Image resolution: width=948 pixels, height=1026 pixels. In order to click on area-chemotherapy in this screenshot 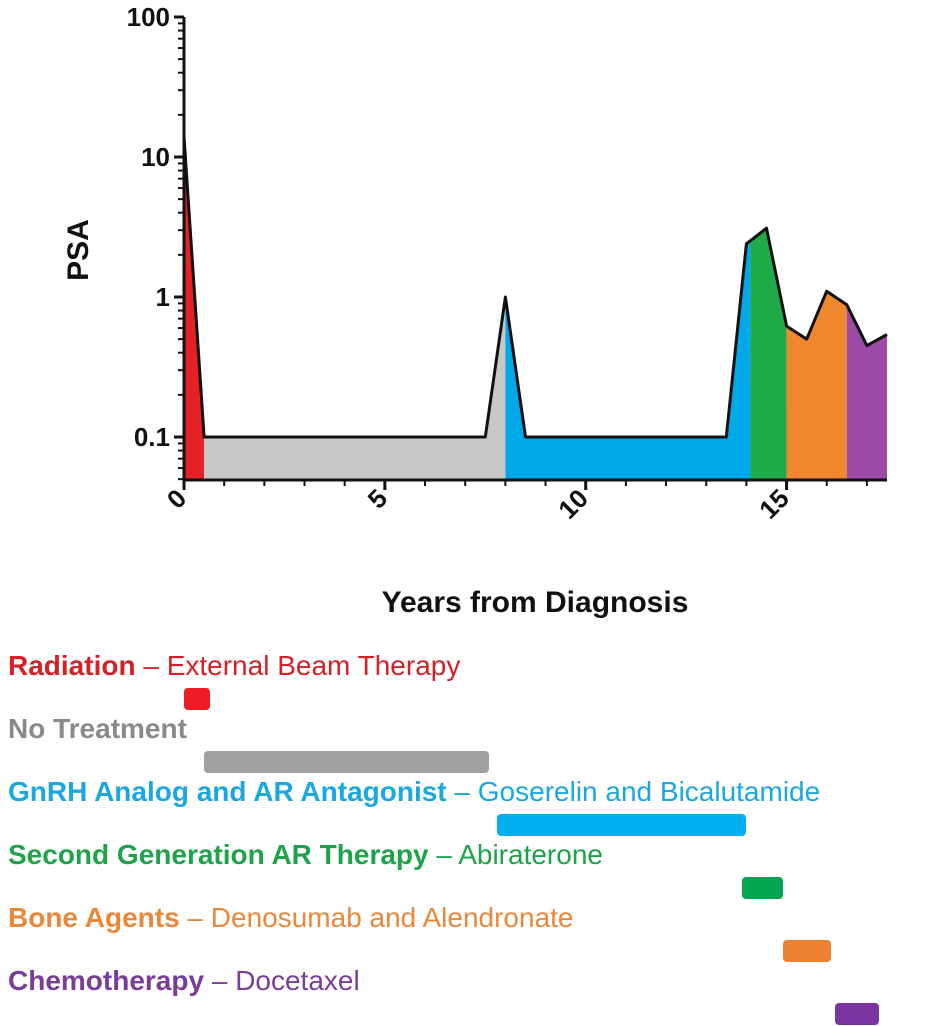, I will do `click(866, 392)`.